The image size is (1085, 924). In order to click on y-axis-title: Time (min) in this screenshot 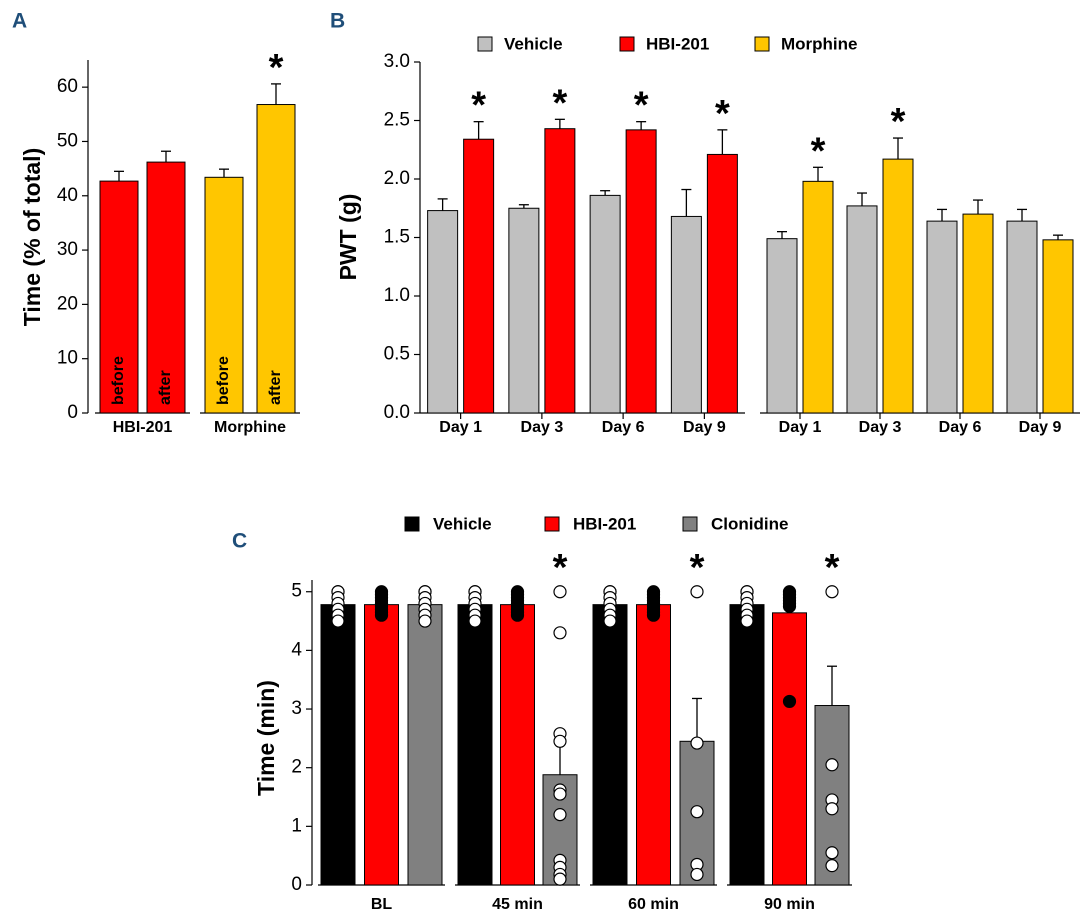, I will do `click(266, 738)`.